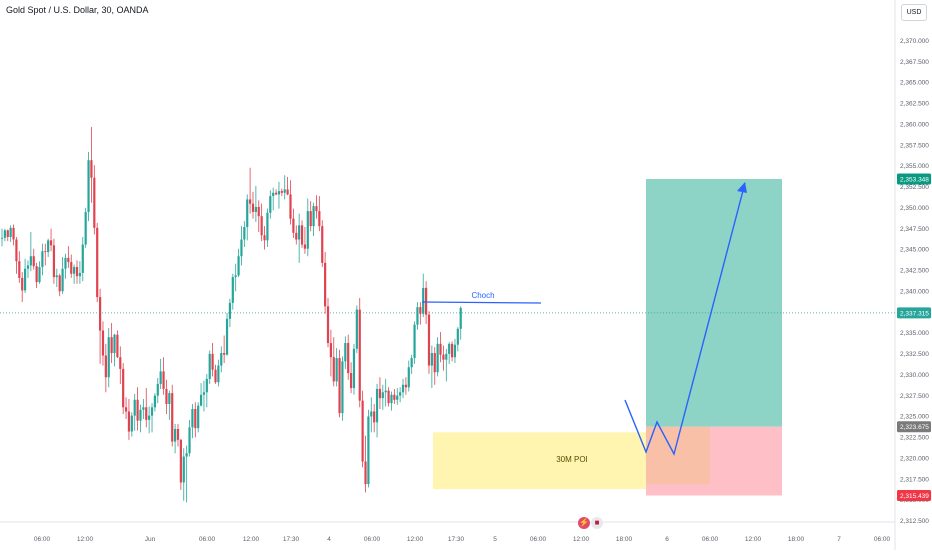 The height and width of the screenshot is (555, 932). What do you see at coordinates (742, 187) in the screenshot?
I see `projection-arrowhead` at bounding box center [742, 187].